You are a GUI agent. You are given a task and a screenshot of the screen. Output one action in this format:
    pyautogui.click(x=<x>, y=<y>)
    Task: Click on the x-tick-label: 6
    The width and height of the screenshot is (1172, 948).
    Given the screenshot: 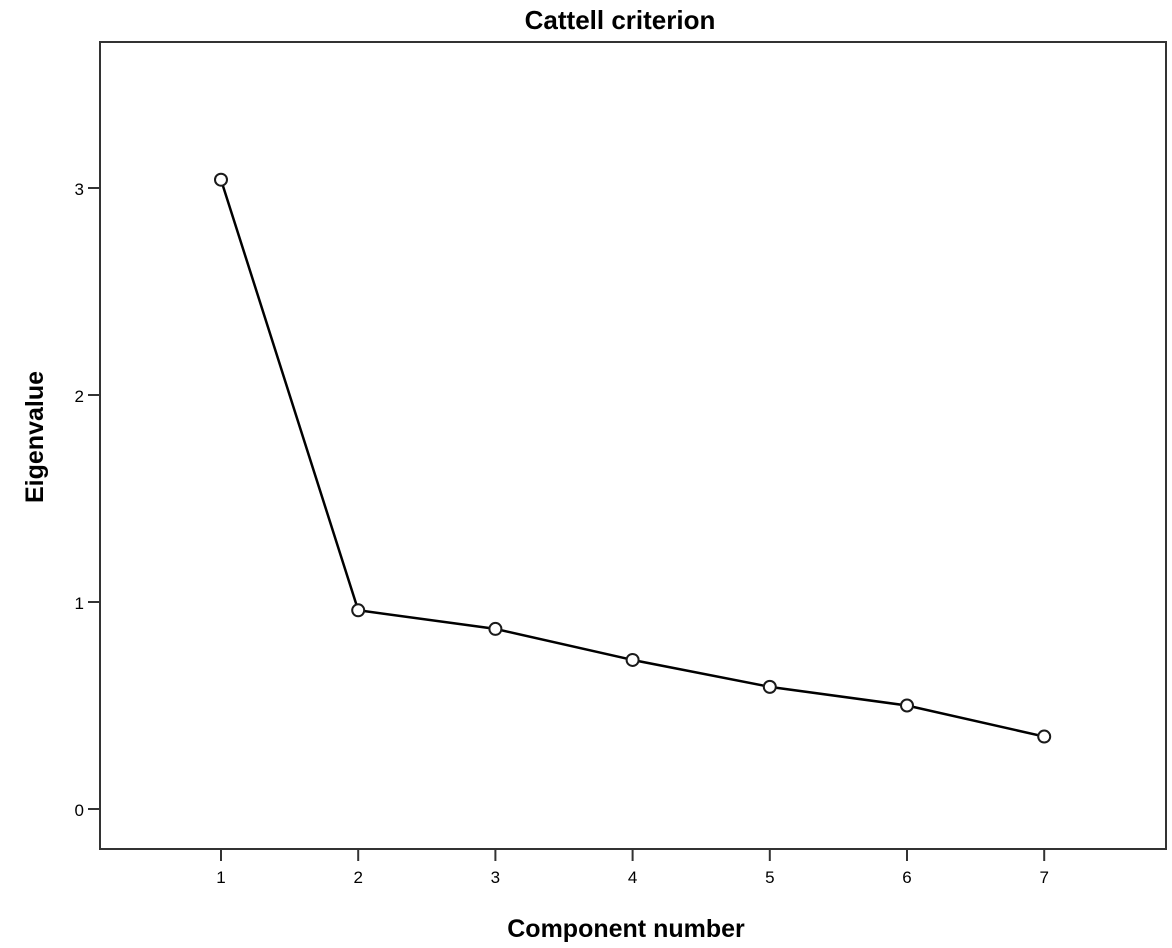 What is the action you would take?
    pyautogui.click(x=906, y=877)
    